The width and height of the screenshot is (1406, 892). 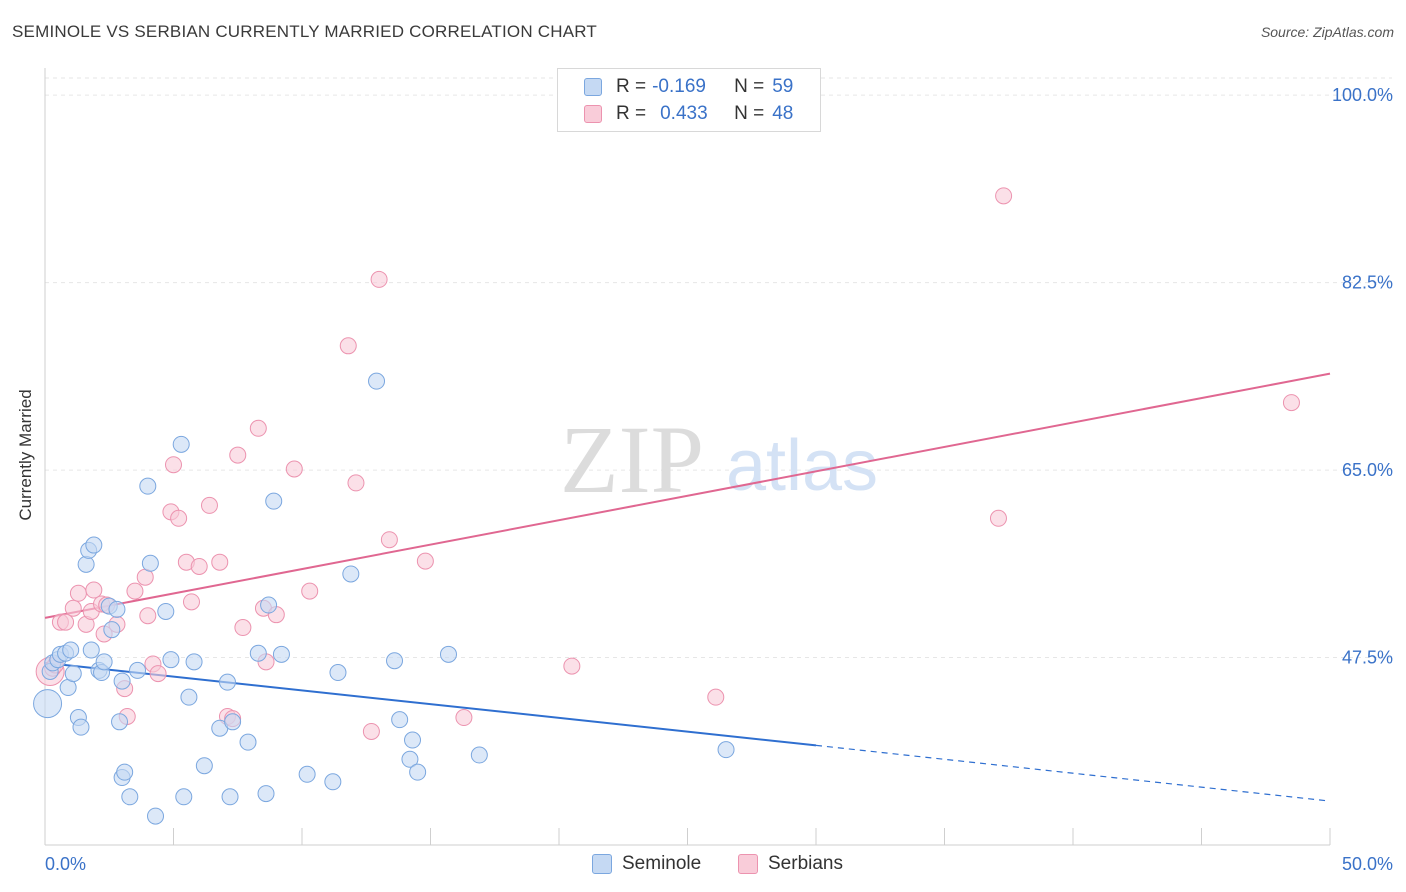 I want to click on legend-row-seminole: R = -0.169 N = 59, so click(x=688, y=87).